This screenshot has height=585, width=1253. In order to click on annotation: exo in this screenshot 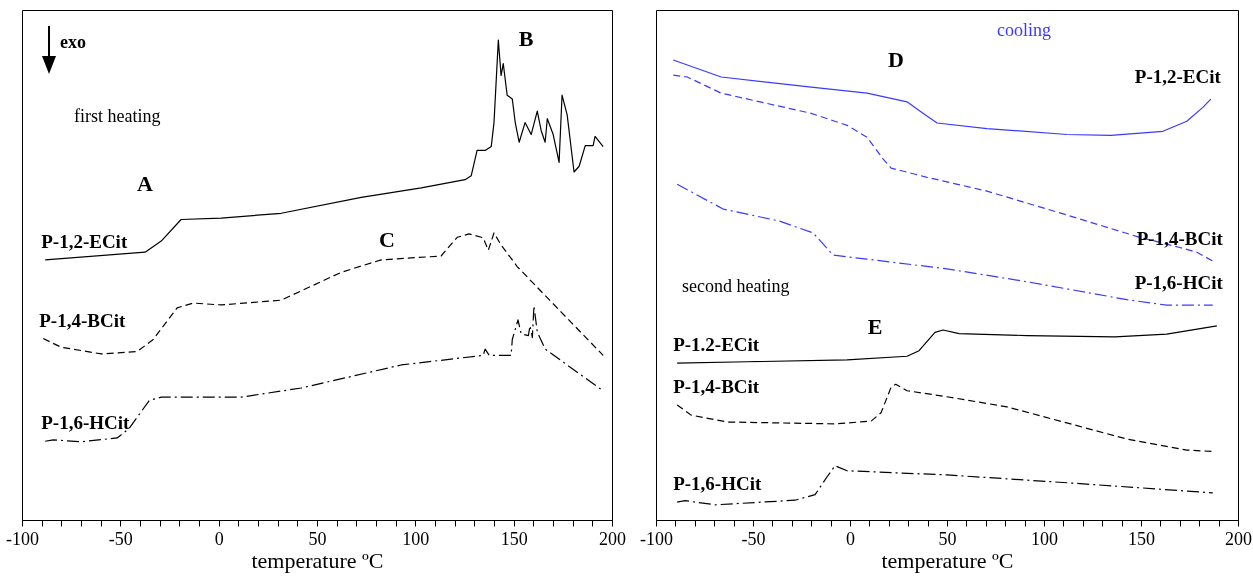, I will do `click(73, 42)`.